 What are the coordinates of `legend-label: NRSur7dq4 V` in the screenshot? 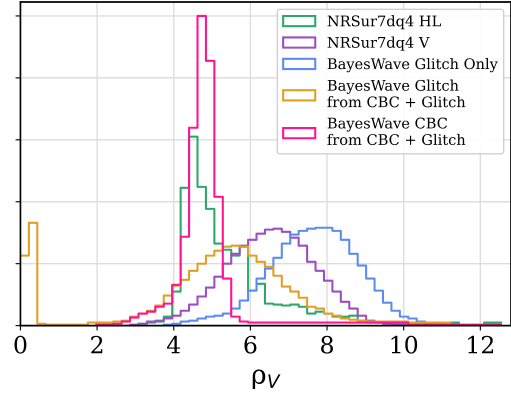 It's located at (379, 43).